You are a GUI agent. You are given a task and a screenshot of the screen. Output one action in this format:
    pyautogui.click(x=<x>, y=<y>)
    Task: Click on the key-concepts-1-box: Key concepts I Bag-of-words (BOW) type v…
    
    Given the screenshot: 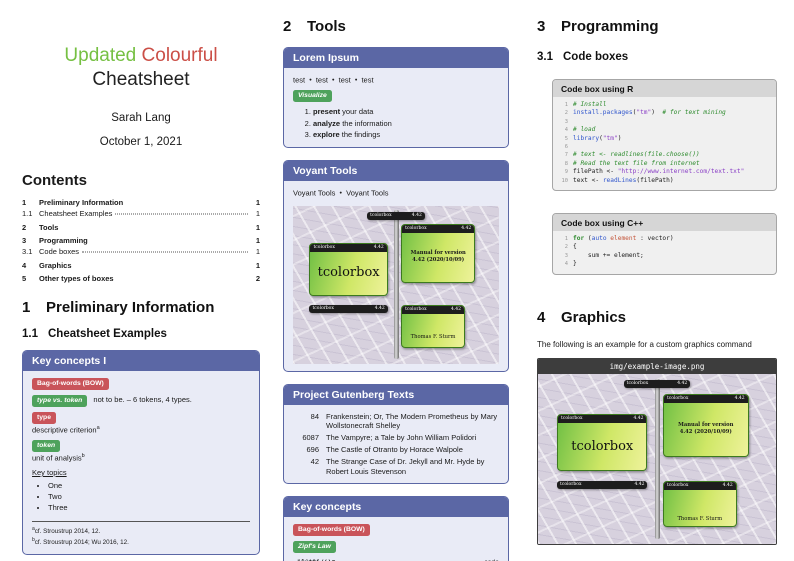 What is the action you would take?
    pyautogui.click(x=141, y=453)
    